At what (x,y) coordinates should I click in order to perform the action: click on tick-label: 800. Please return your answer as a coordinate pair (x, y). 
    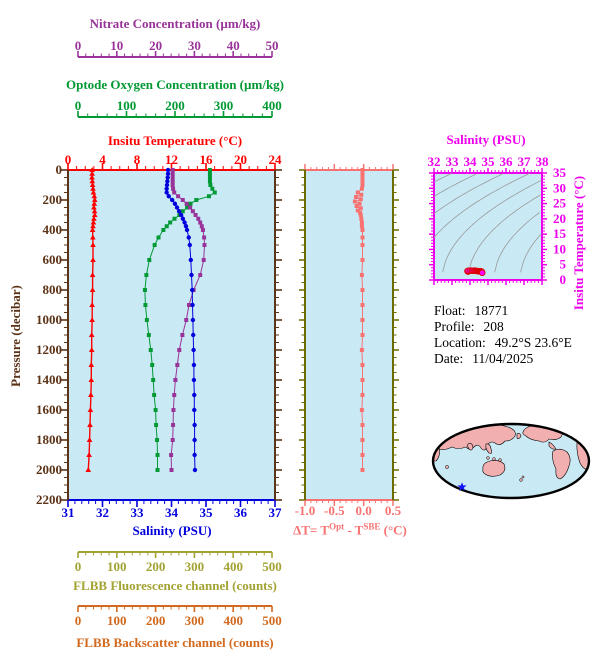
    Looking at the image, I should click on (53, 289).